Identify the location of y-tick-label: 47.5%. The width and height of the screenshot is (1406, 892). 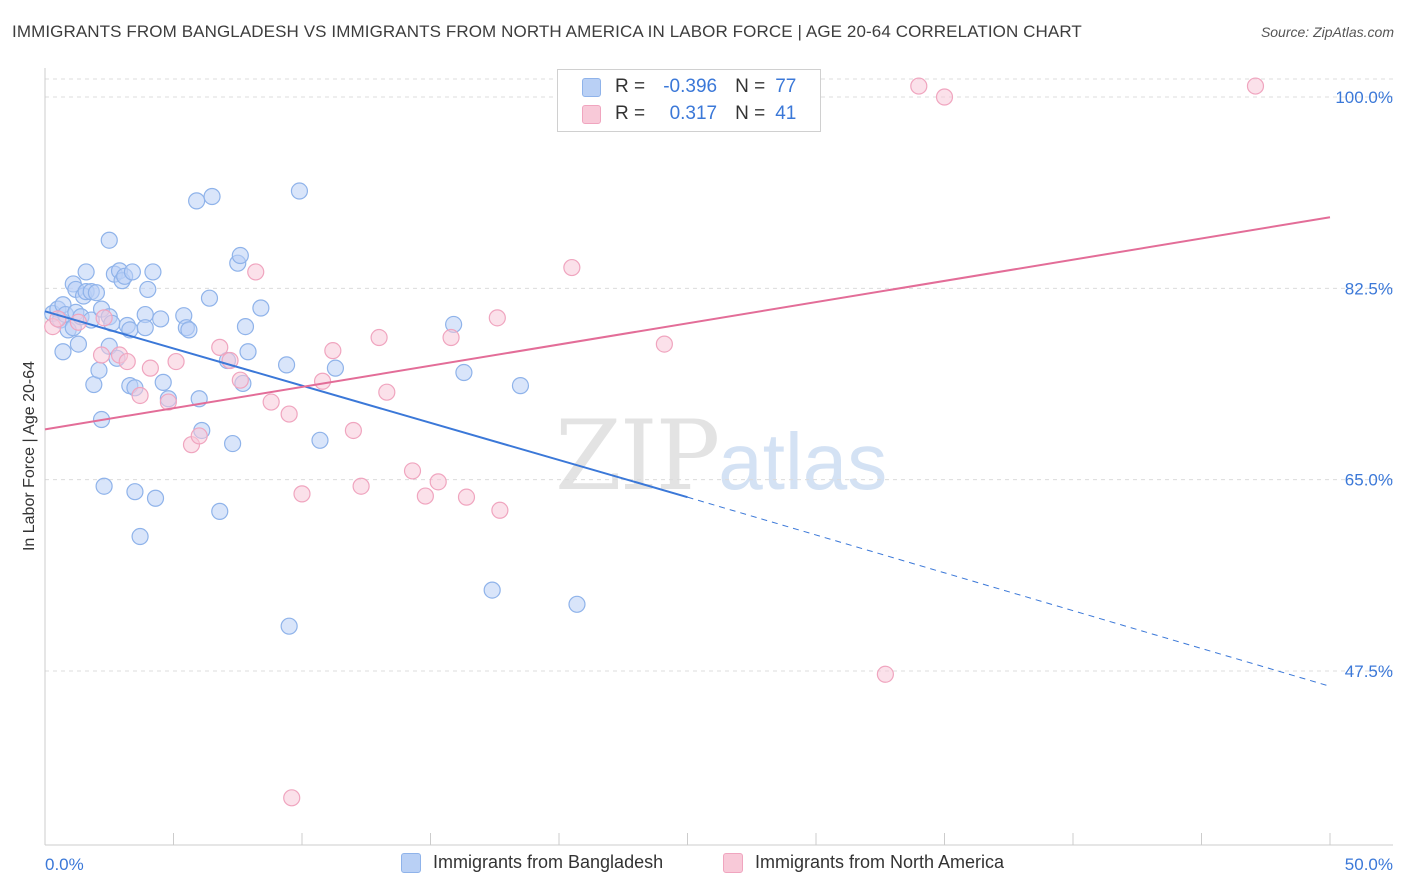
(1369, 671).